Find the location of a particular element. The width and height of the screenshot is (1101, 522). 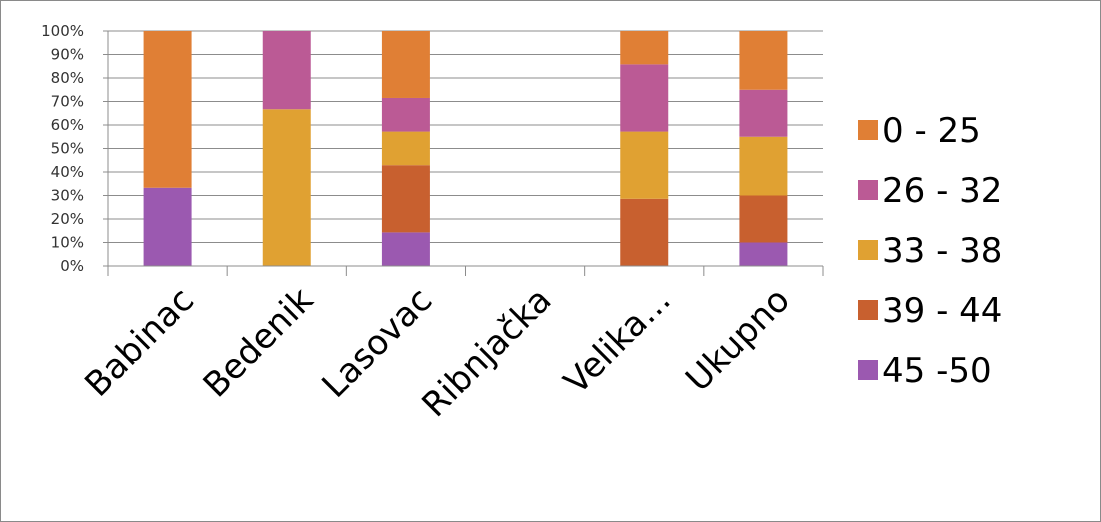

y-tick-label: 40% is located at coordinates (67, 172).